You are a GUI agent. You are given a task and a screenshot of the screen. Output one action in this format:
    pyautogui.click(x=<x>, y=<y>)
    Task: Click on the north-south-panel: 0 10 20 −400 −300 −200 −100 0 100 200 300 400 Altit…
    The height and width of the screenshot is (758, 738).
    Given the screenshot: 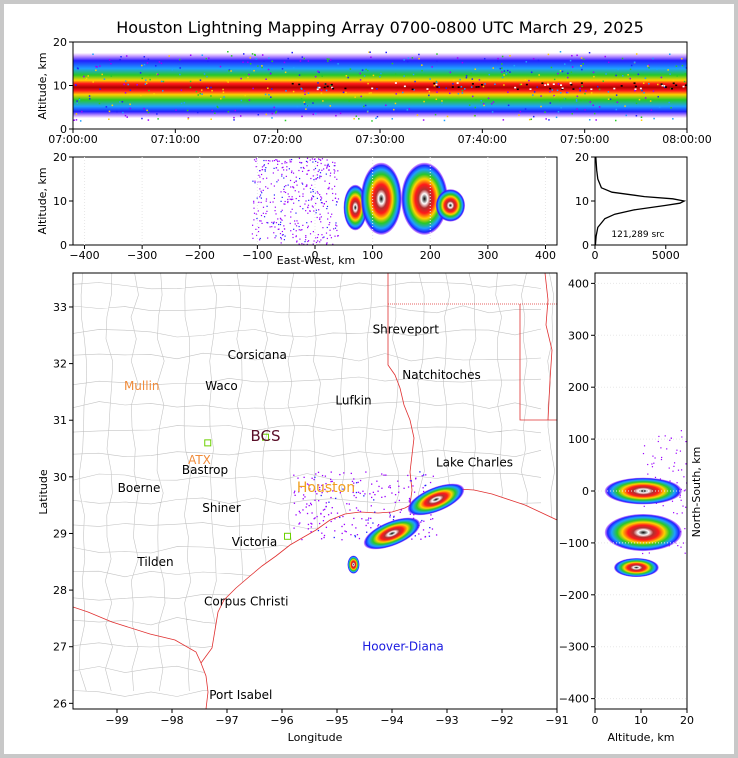 What is the action you would take?
    pyautogui.click(x=631, y=508)
    